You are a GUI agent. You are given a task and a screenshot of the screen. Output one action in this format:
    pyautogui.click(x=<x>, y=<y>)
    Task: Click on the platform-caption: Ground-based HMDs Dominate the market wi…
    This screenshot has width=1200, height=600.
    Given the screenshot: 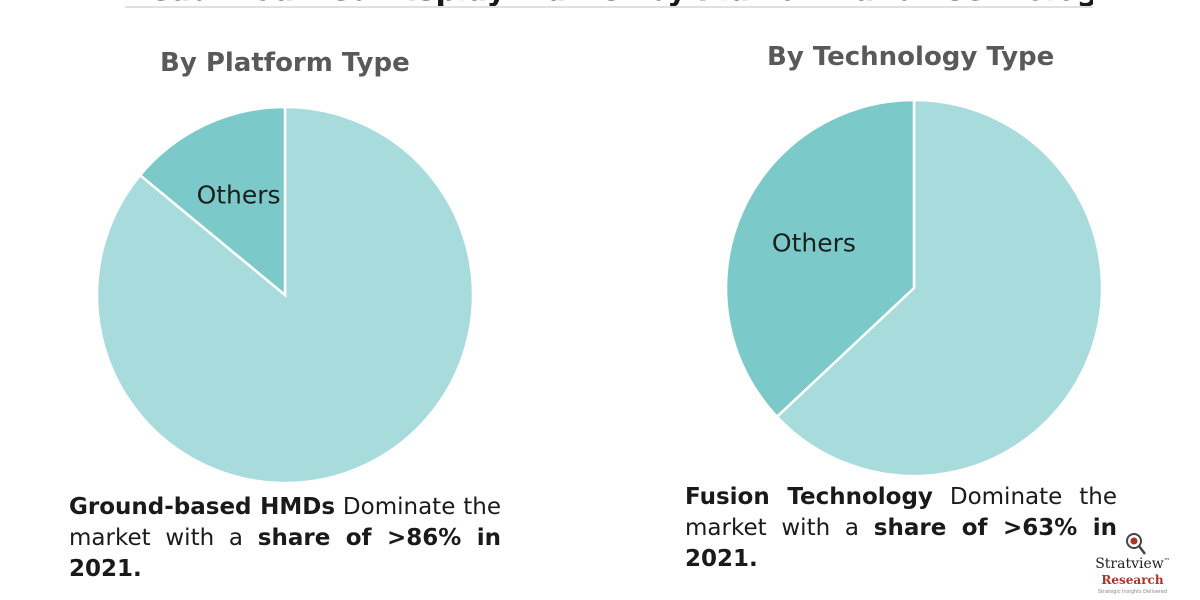 What is the action you would take?
    pyautogui.click(x=285, y=538)
    